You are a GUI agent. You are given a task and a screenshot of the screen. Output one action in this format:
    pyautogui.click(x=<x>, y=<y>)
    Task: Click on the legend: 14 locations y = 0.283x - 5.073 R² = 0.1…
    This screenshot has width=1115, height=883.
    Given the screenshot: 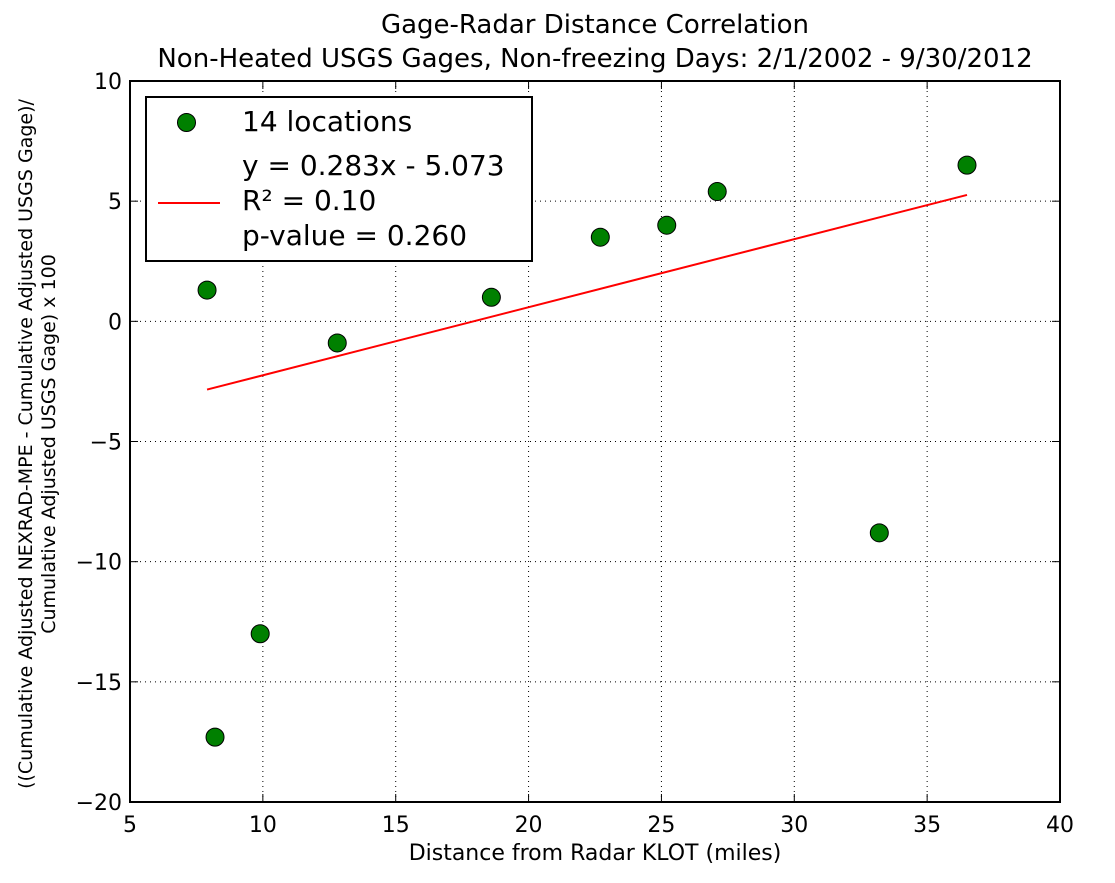 What is the action you would take?
    pyautogui.click(x=339, y=179)
    